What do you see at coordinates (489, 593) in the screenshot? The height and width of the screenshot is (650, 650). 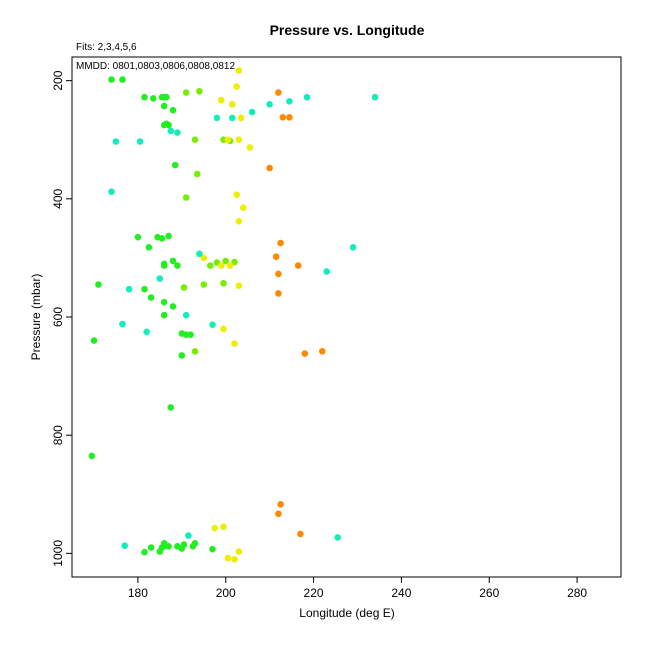 I see `x-tick-label: 260` at bounding box center [489, 593].